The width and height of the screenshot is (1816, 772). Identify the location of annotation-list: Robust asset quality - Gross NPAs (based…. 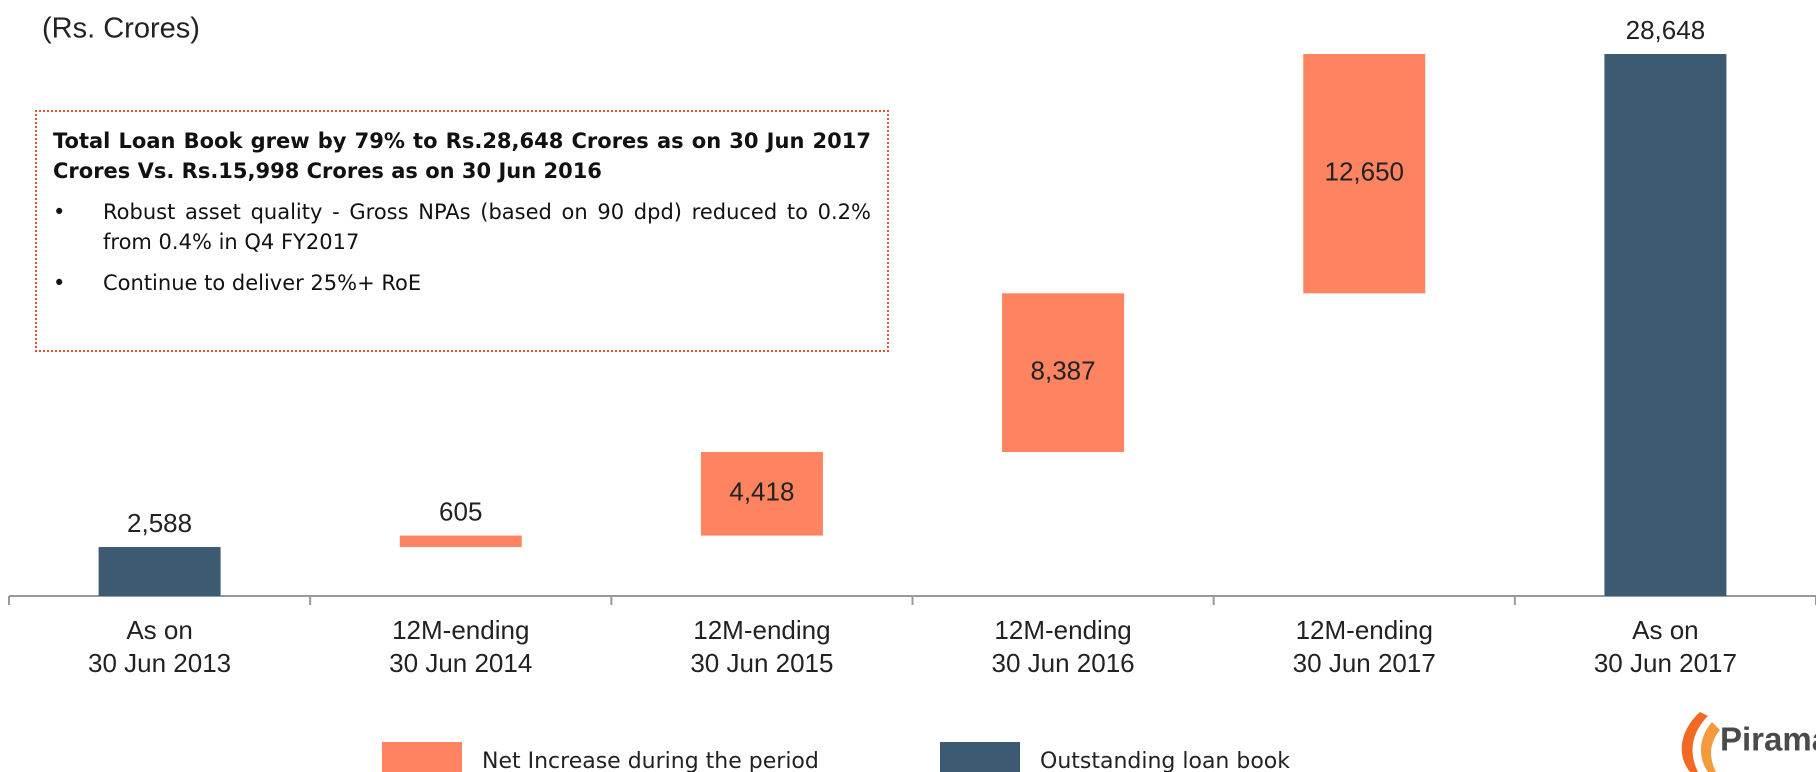
(462, 248).